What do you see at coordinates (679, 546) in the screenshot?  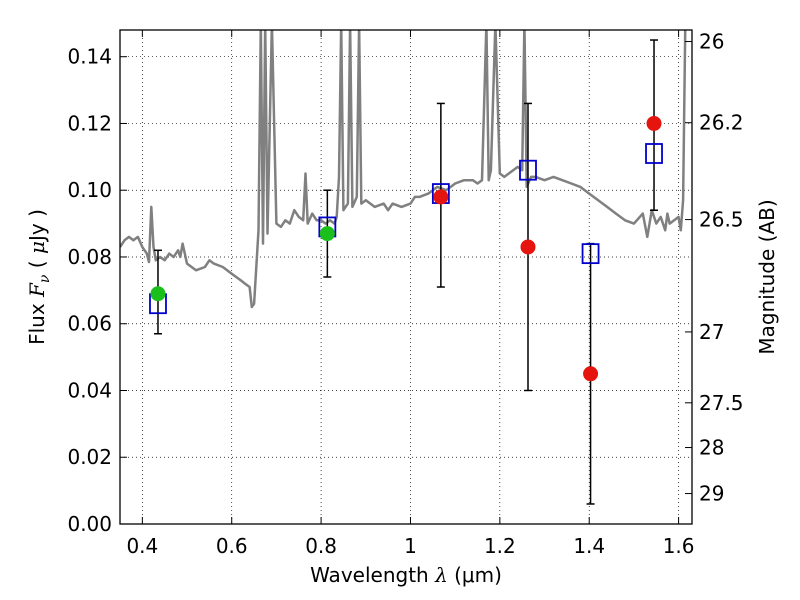 I see `x-tick-label: 1.6` at bounding box center [679, 546].